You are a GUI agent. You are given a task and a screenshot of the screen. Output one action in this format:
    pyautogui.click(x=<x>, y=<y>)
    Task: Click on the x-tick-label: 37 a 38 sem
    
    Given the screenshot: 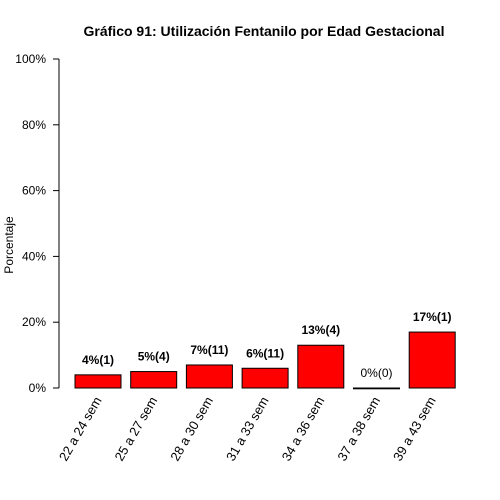 What is the action you would take?
    pyautogui.click(x=358, y=428)
    